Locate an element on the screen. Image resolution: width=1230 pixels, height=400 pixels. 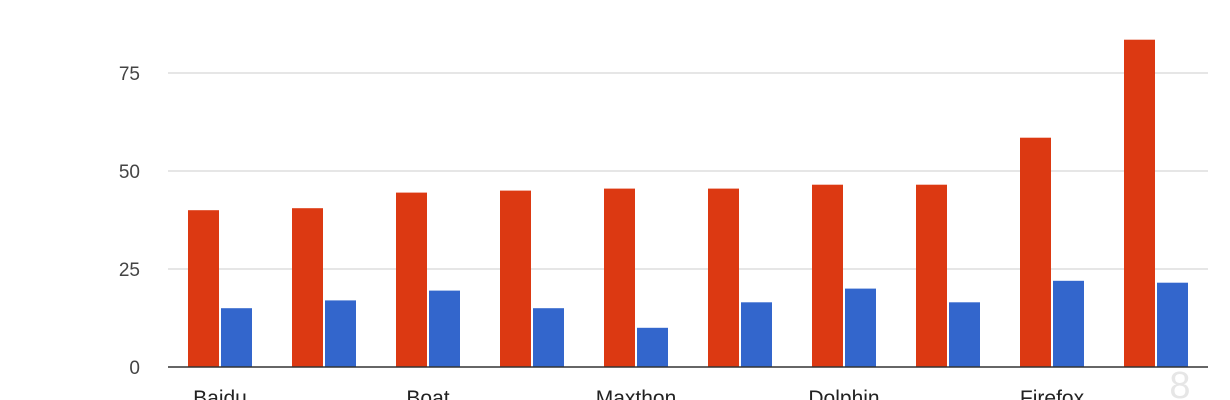
x-category-label: Boat is located at coordinates (427, 393).